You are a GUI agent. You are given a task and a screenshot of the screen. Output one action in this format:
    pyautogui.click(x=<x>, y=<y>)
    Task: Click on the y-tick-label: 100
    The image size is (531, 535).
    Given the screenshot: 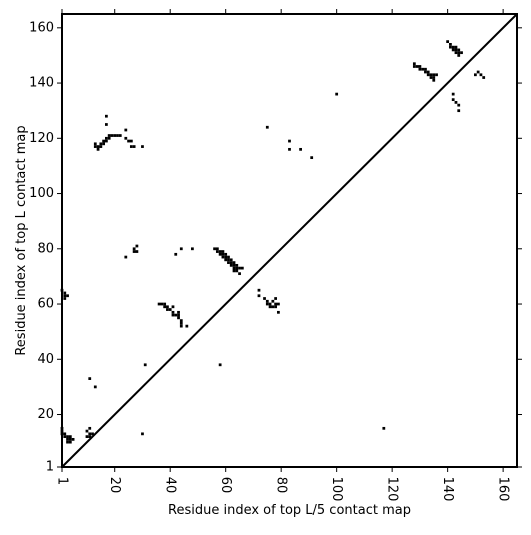 What is the action you would take?
    pyautogui.click(x=41, y=193)
    